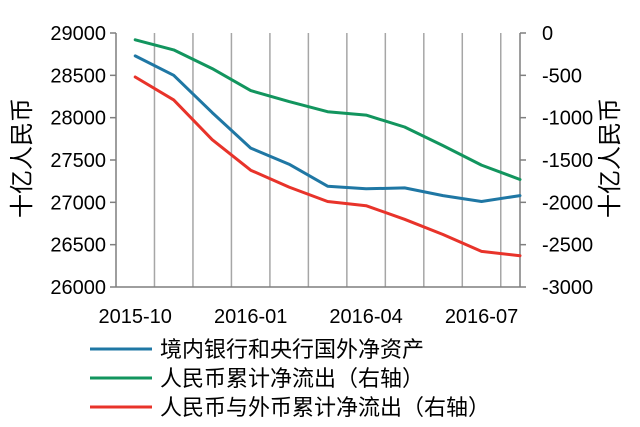 This screenshot has height=427, width=640. Describe the element at coordinates (292, 378) in the screenshot. I see `legend-label-2: 人民币累计净流出（右轴）` at that location.